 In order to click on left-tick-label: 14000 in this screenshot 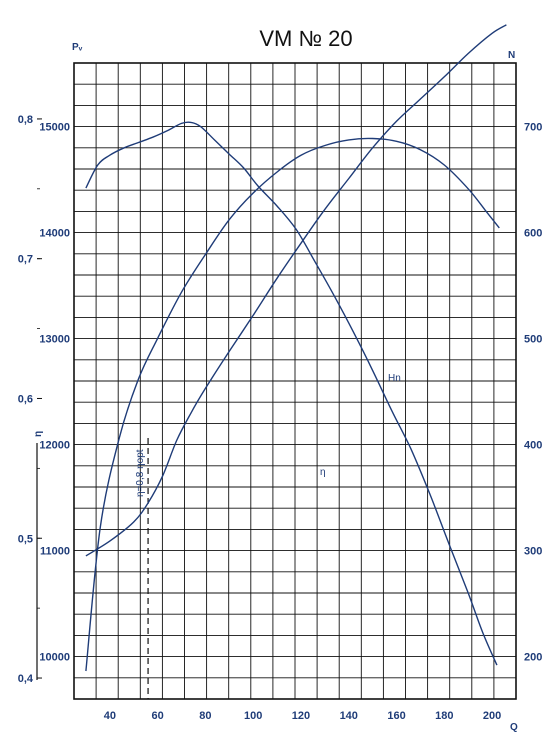, I will do `click(54, 234)`.